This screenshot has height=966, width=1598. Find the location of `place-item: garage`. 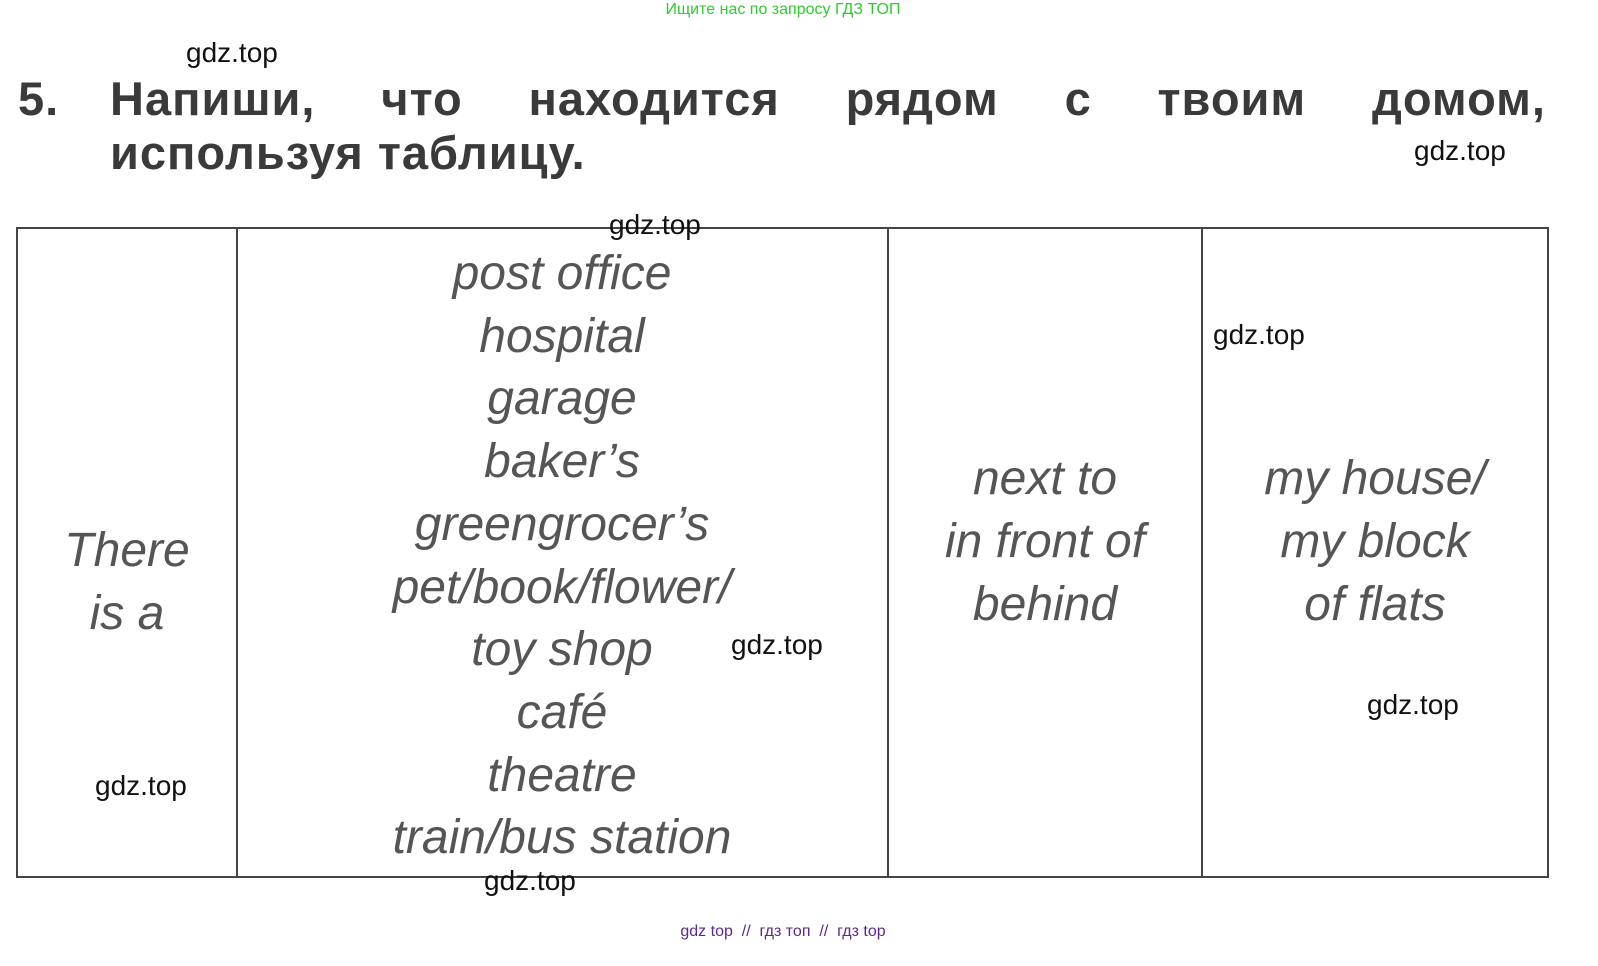

place-item: garage is located at coordinates (562, 399).